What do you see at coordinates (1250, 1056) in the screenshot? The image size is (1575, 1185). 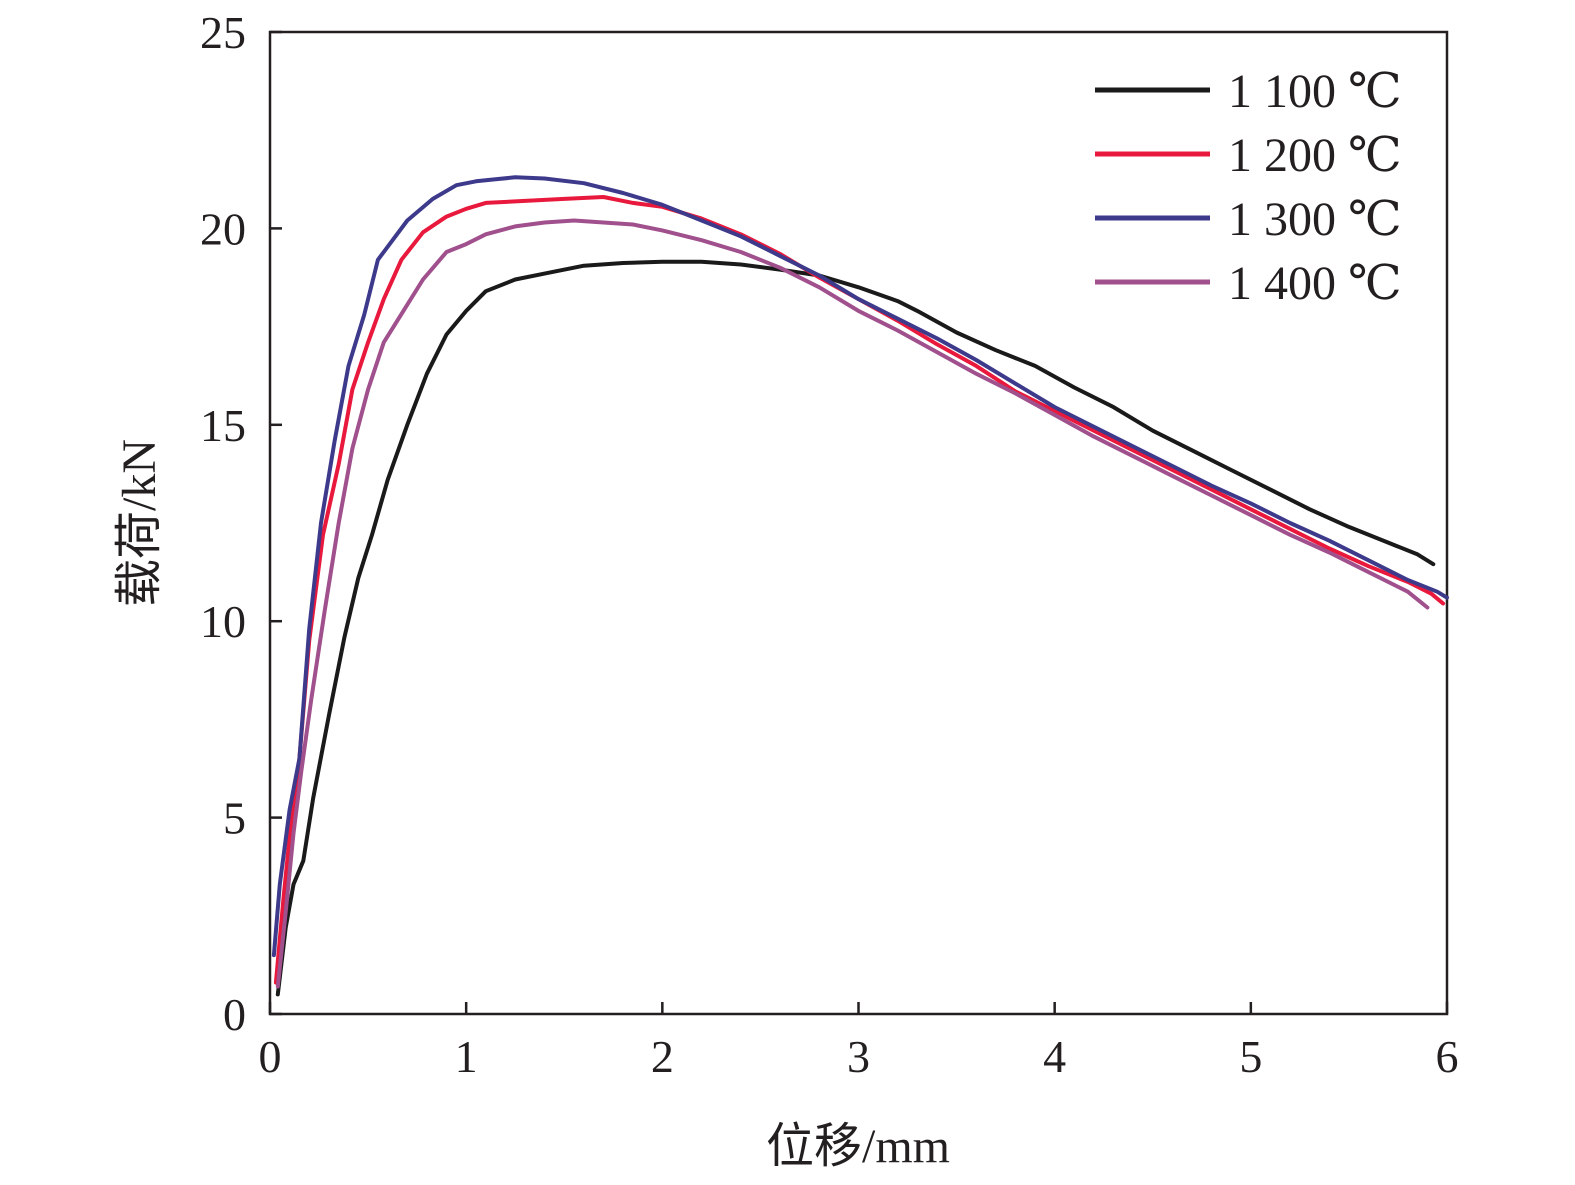 I see `x-tick-label: 5` at bounding box center [1250, 1056].